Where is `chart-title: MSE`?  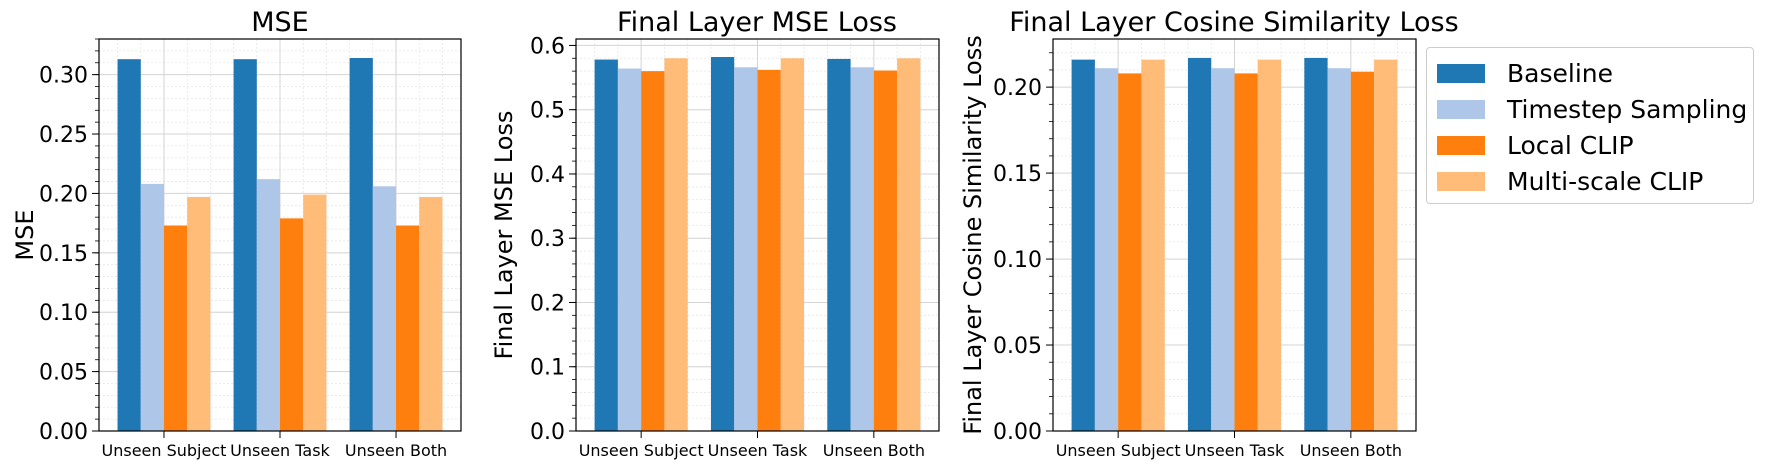
chart-title: MSE is located at coordinates (280, 22).